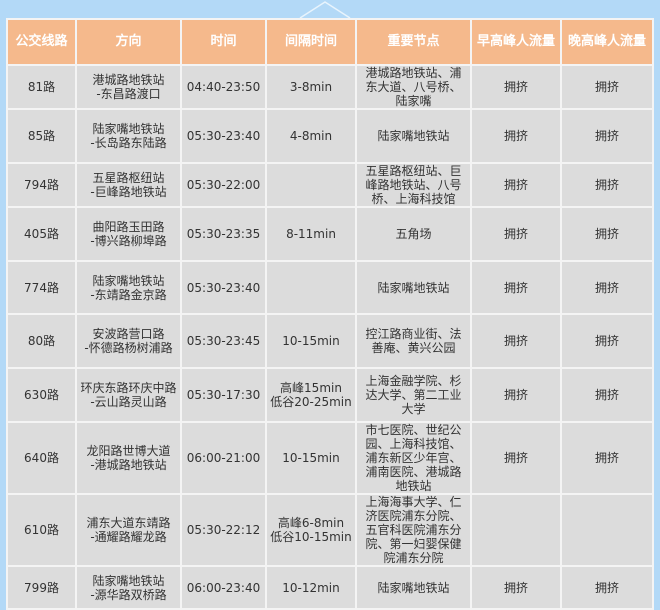 This screenshot has width=660, height=610. I want to click on time-cell: 06:00-21:00, so click(223, 458).